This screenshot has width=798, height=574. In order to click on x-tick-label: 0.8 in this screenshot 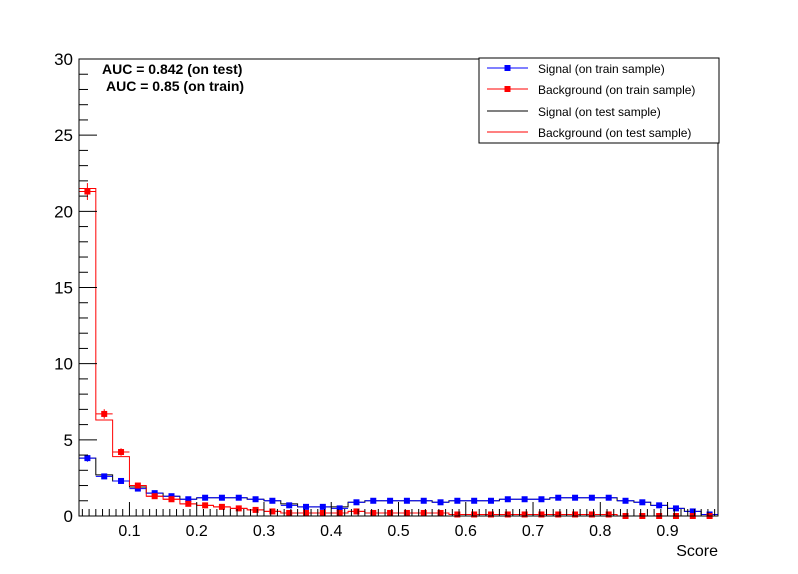, I will do `click(600, 531)`.